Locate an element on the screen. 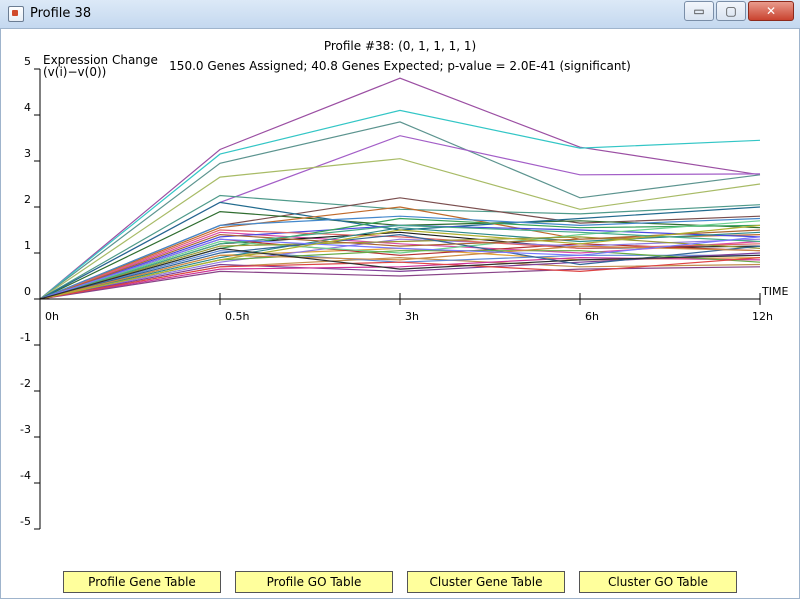  profile-title: Profile #38: (0, 1, 1, 1, 1) is located at coordinates (400, 46).